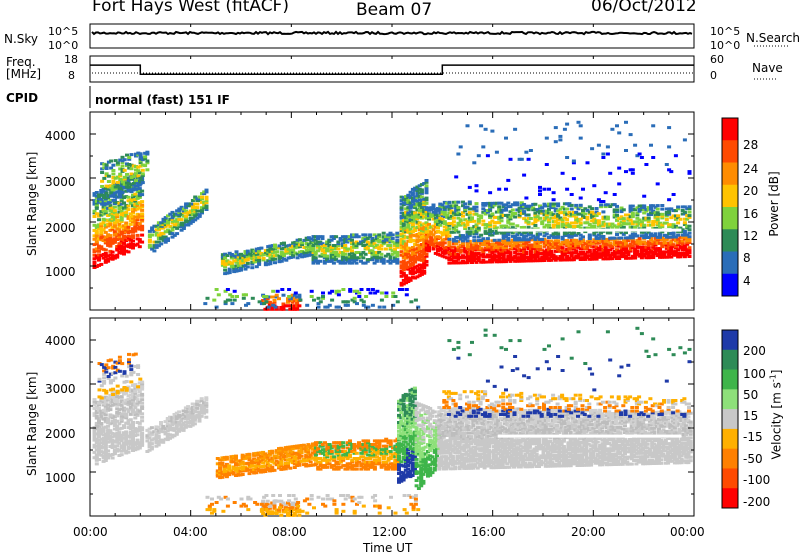 The image size is (800, 555). Describe the element at coordinates (392, 69) in the screenshot. I see `freq-panel-frame` at that location.